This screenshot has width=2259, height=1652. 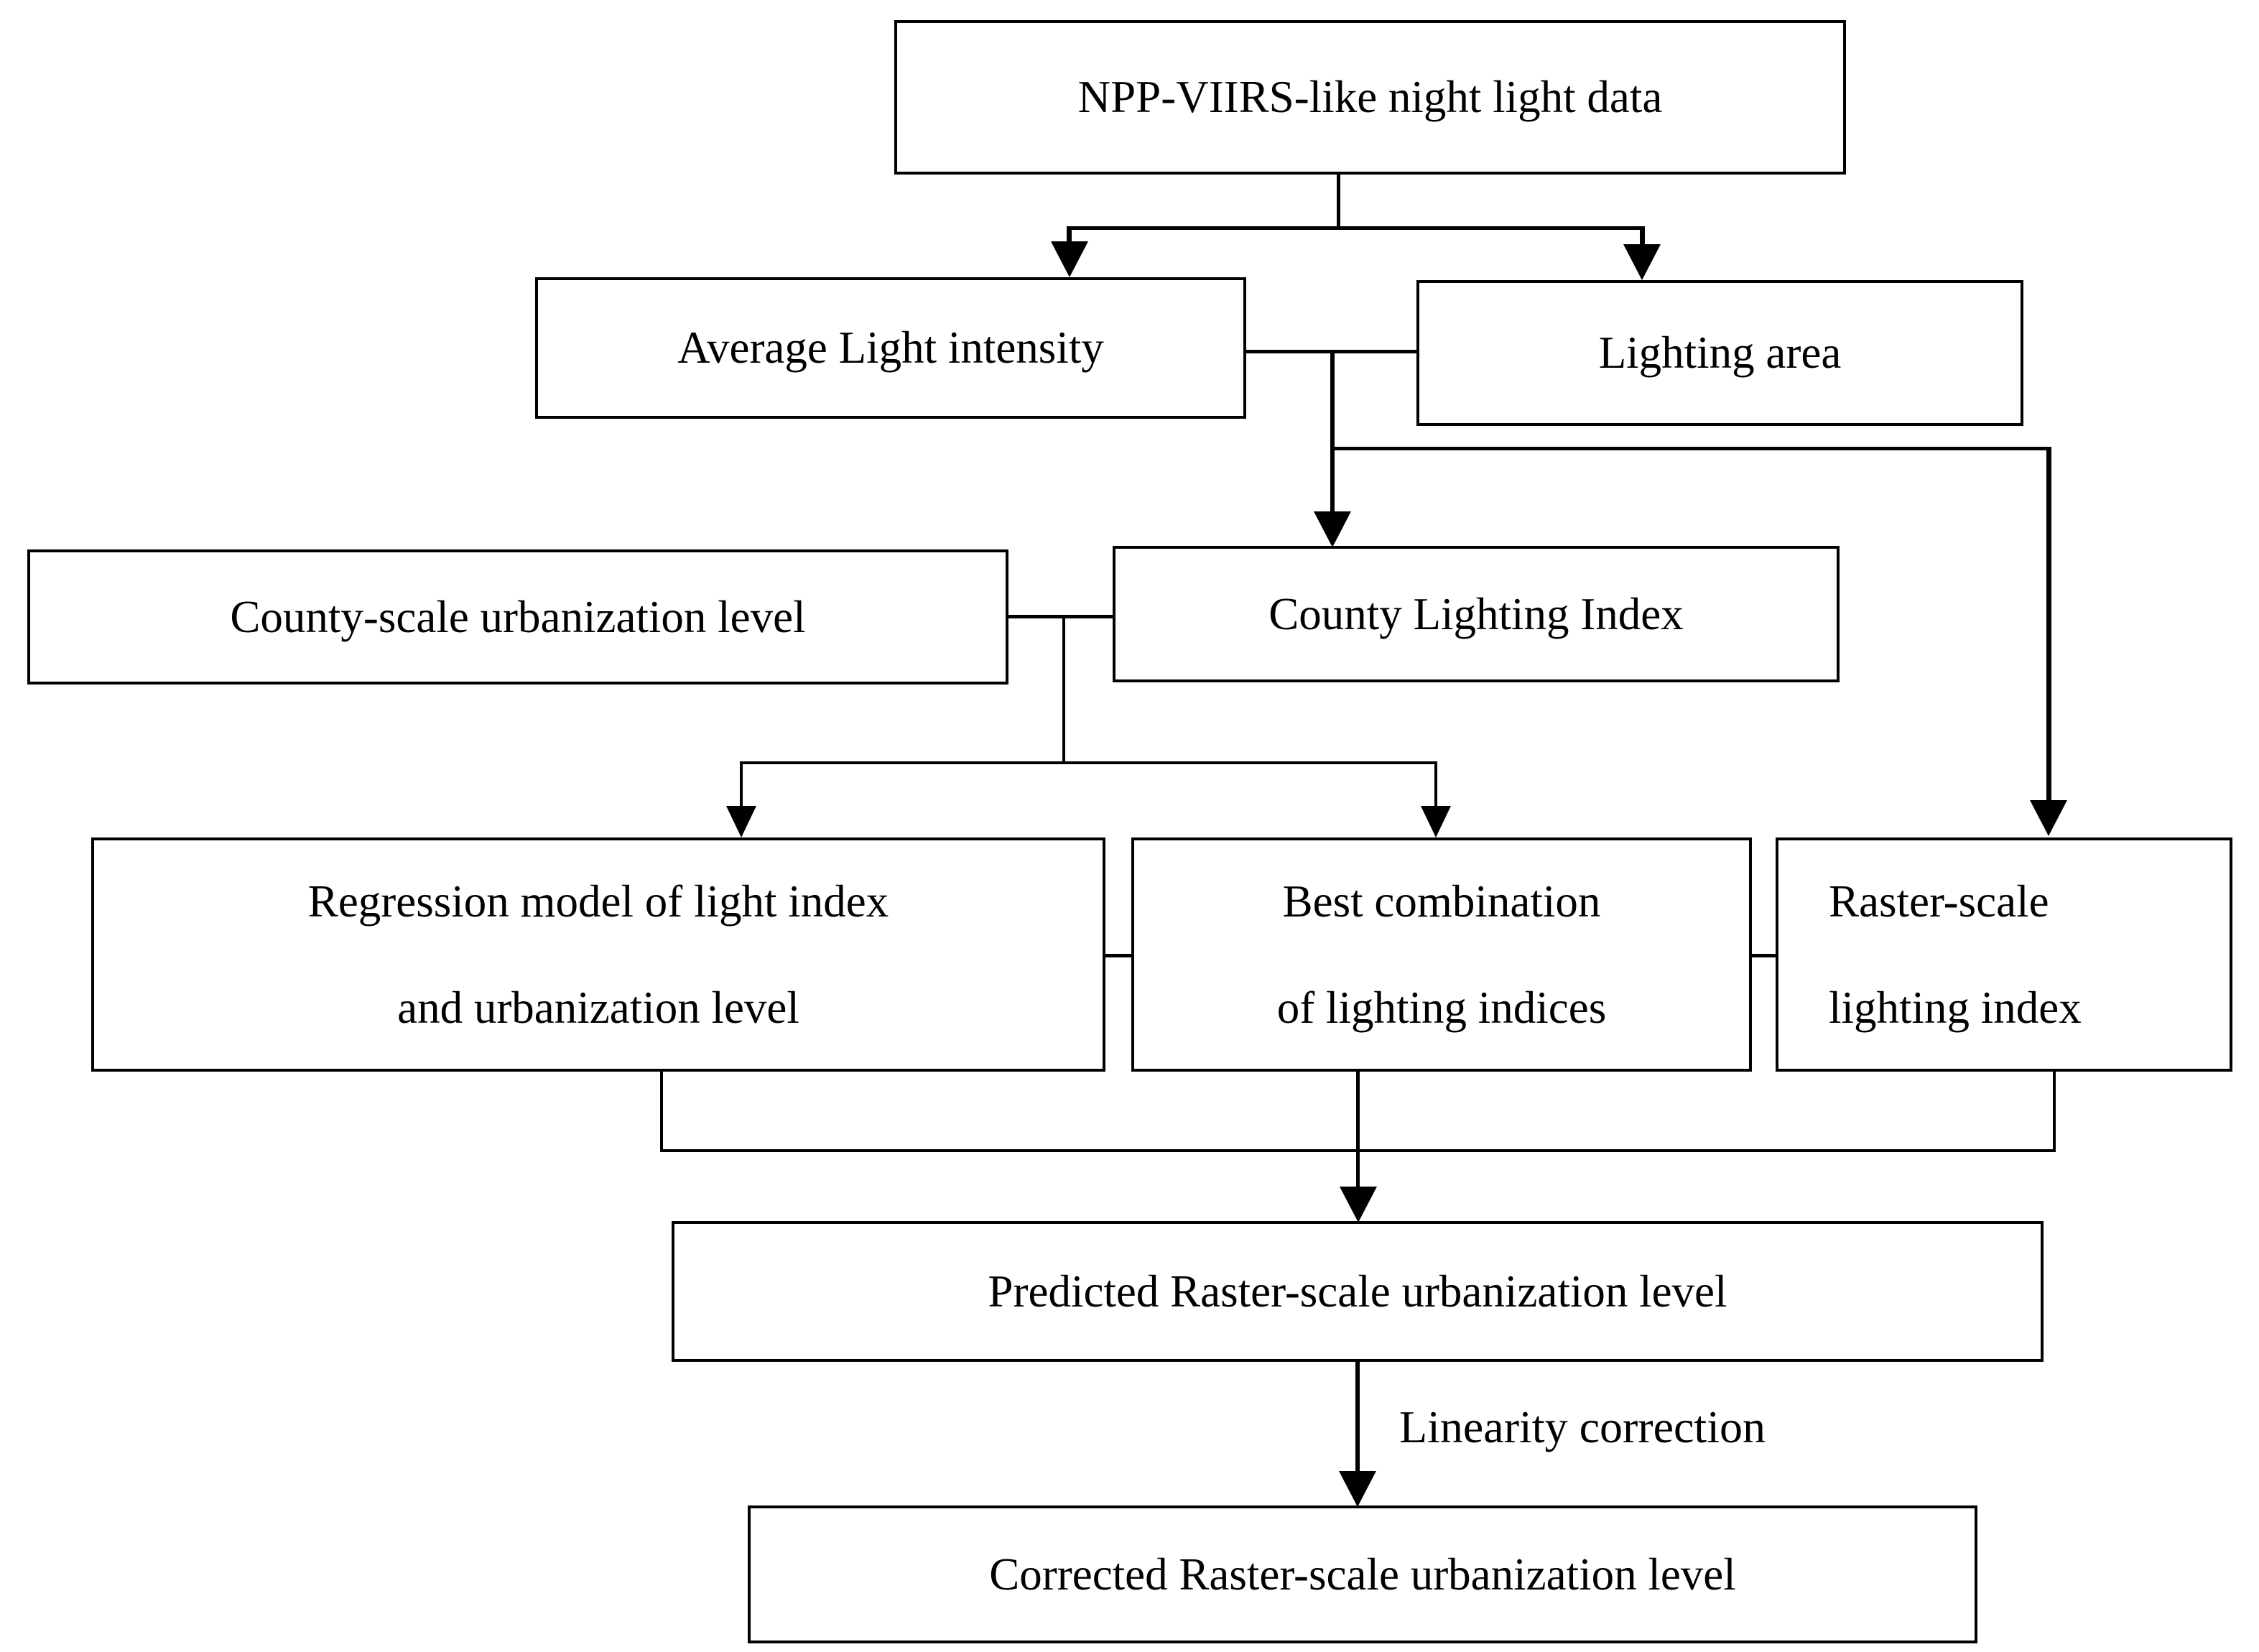 I want to click on node-county-urbanization-level-label: County-scale urbanization level, so click(x=518, y=617).